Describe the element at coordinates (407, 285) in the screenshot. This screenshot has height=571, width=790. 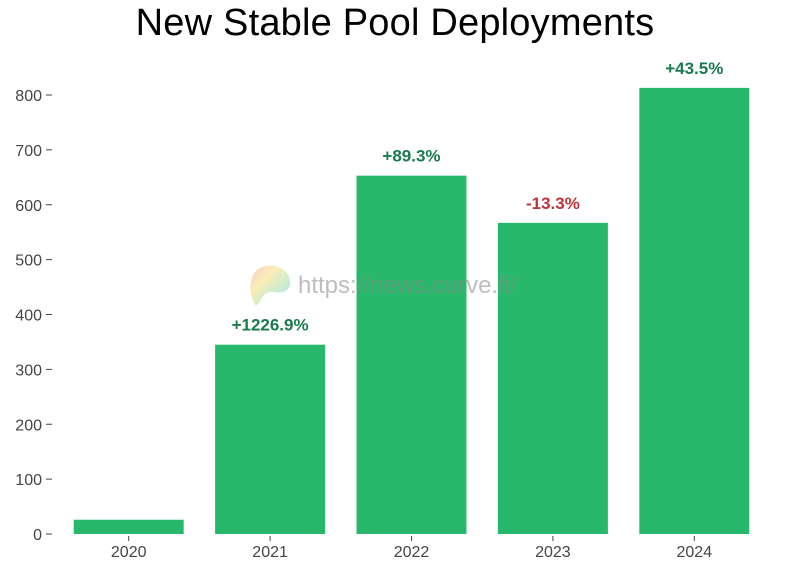
I see `watermark-text: https://news.curve.fi/` at that location.